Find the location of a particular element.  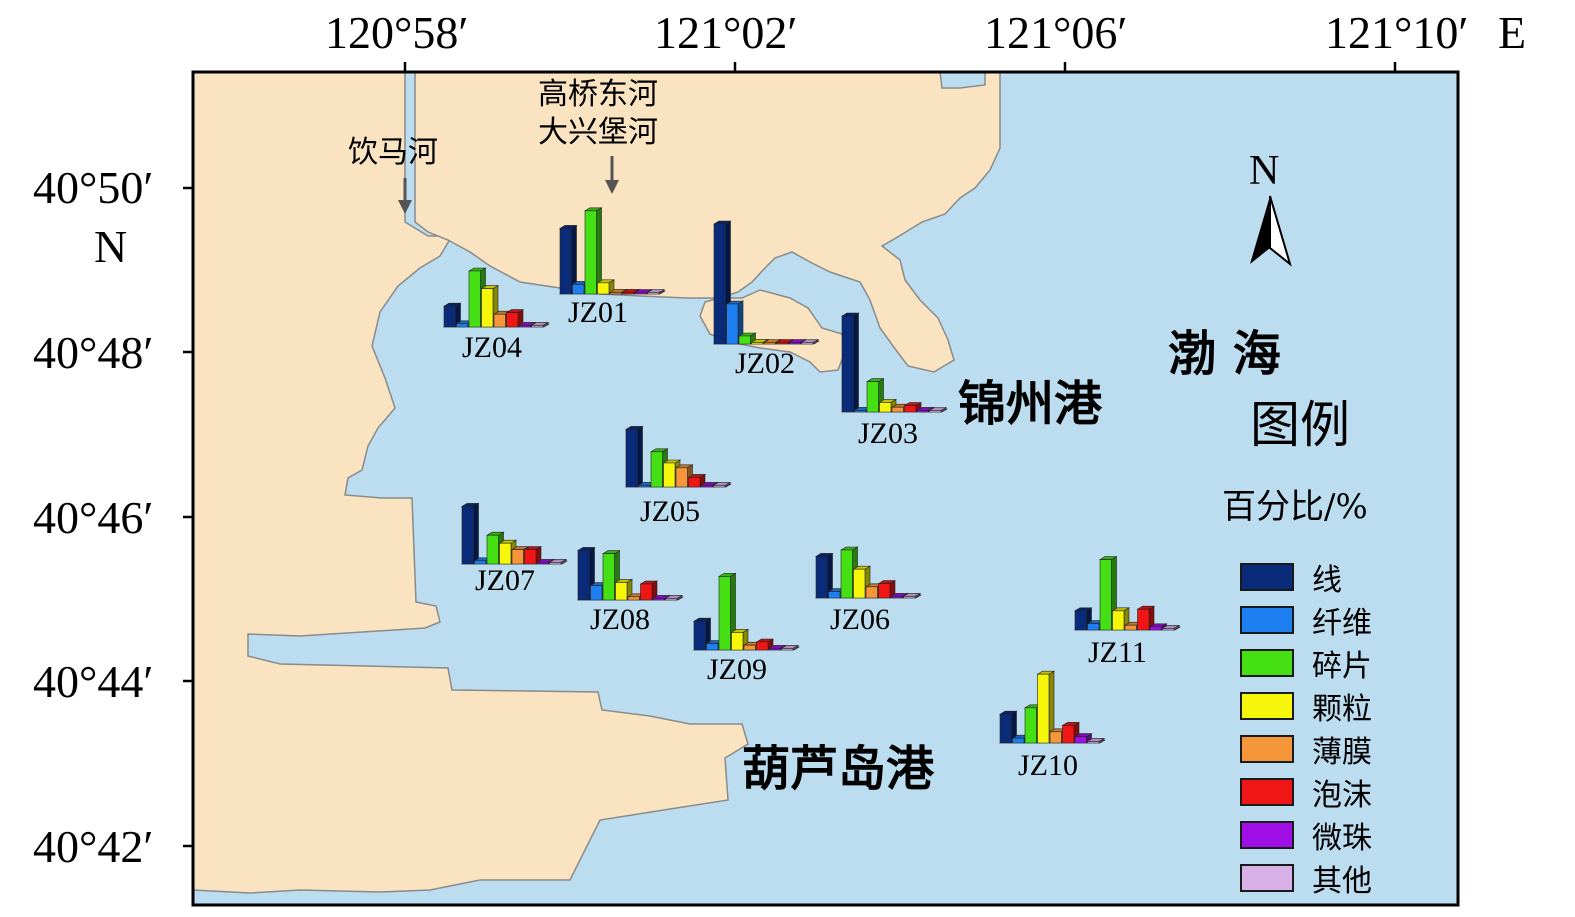

bar-side is located at coordinates (856, 362).